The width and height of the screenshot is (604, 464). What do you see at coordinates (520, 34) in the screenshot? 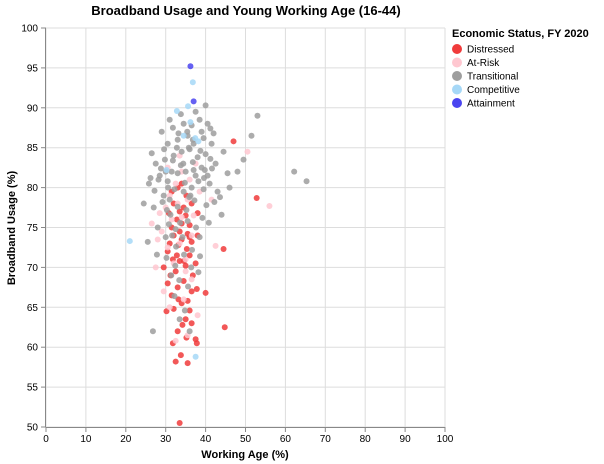
I see `legend-title: Economic Status, FY 2020` at bounding box center [520, 34].